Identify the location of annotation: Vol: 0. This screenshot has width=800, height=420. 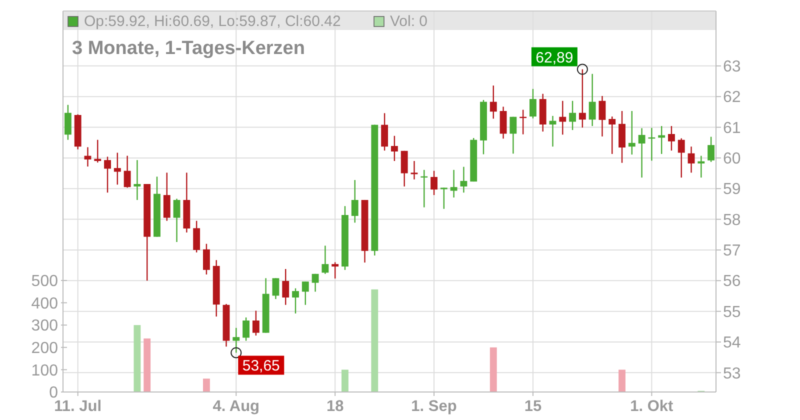
(409, 21).